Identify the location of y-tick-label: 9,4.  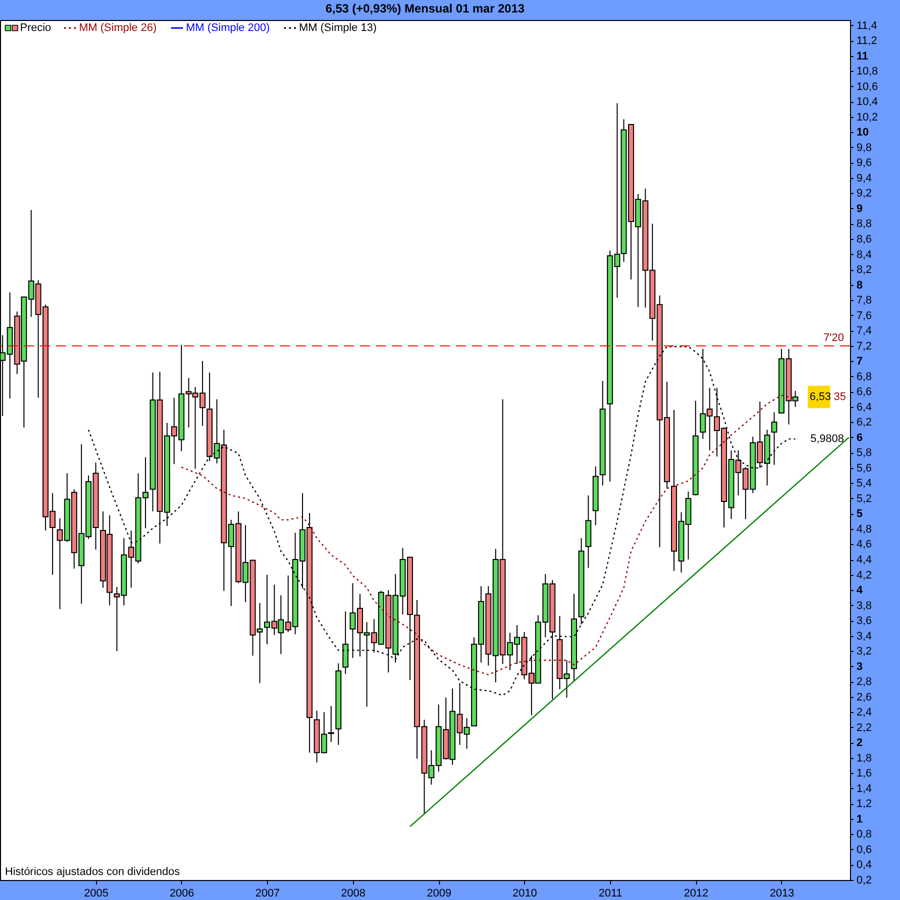
(864, 178).